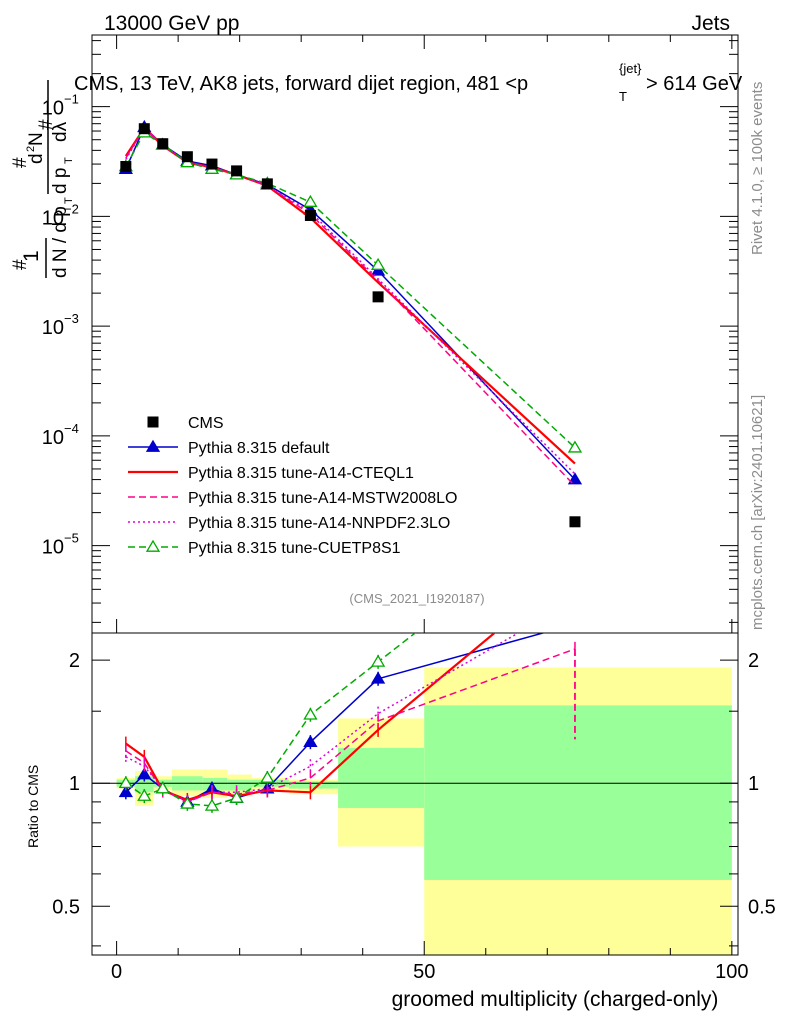  What do you see at coordinates (630, 68) in the screenshot?
I see `title-sup: {jet}` at bounding box center [630, 68].